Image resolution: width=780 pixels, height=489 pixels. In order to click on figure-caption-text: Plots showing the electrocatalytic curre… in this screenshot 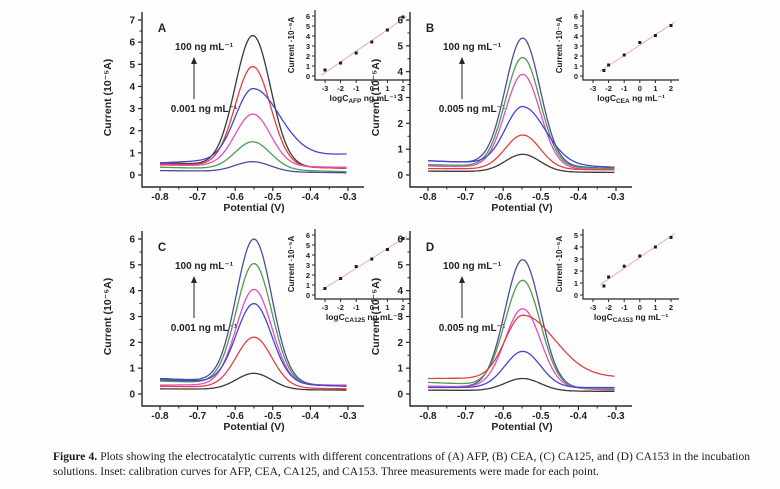, I will do `click(401, 465)`.